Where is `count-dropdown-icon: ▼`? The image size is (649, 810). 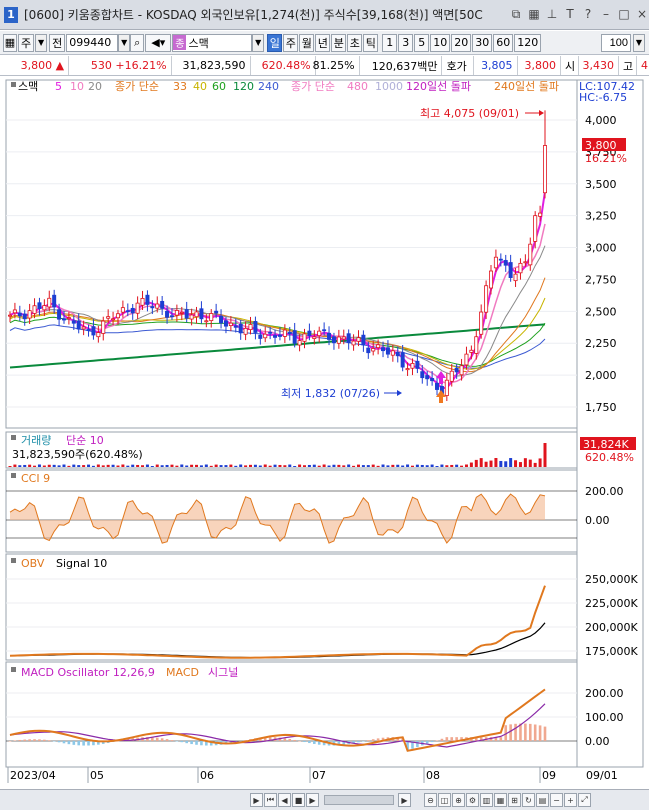 count-dropdown-icon: ▼ is located at coordinates (639, 42).